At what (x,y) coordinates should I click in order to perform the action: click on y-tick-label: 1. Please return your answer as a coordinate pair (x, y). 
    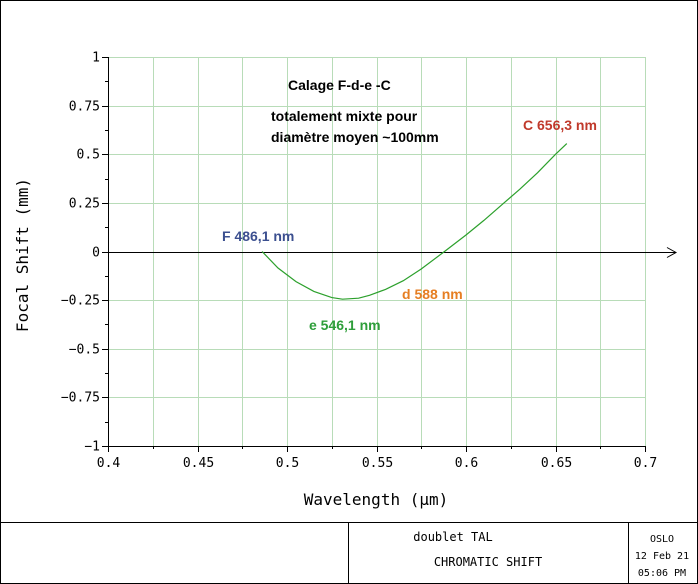
    Looking at the image, I should click on (96, 58).